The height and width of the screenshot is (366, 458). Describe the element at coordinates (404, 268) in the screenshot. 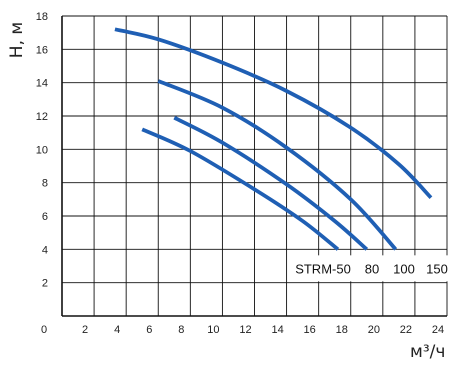

I see `curve-label: 100` at that location.